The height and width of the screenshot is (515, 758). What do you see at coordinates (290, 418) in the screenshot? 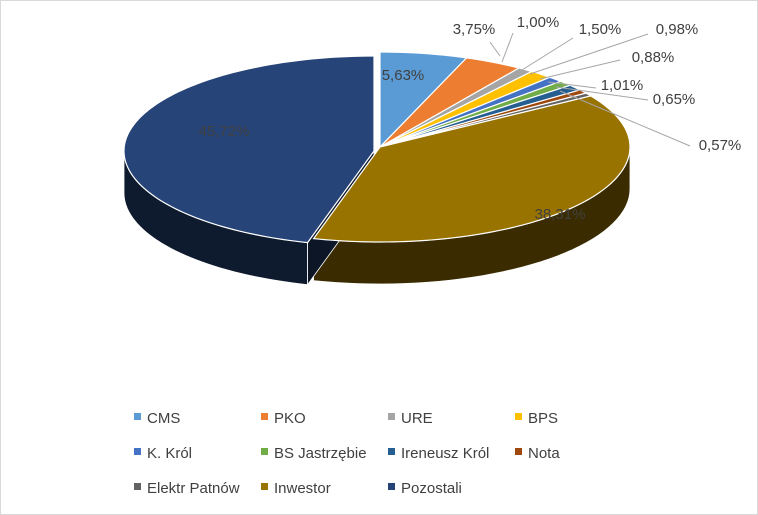
I see `legend-label-pko: PKO` at bounding box center [290, 418].